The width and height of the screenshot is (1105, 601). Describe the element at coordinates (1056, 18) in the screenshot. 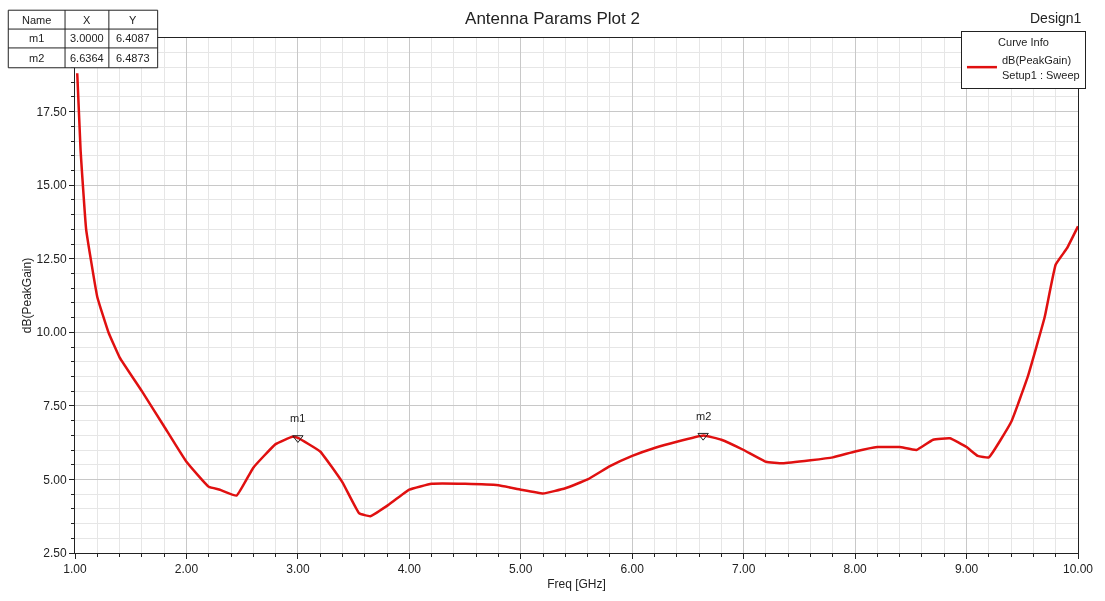

I see `text: Design1` at that location.